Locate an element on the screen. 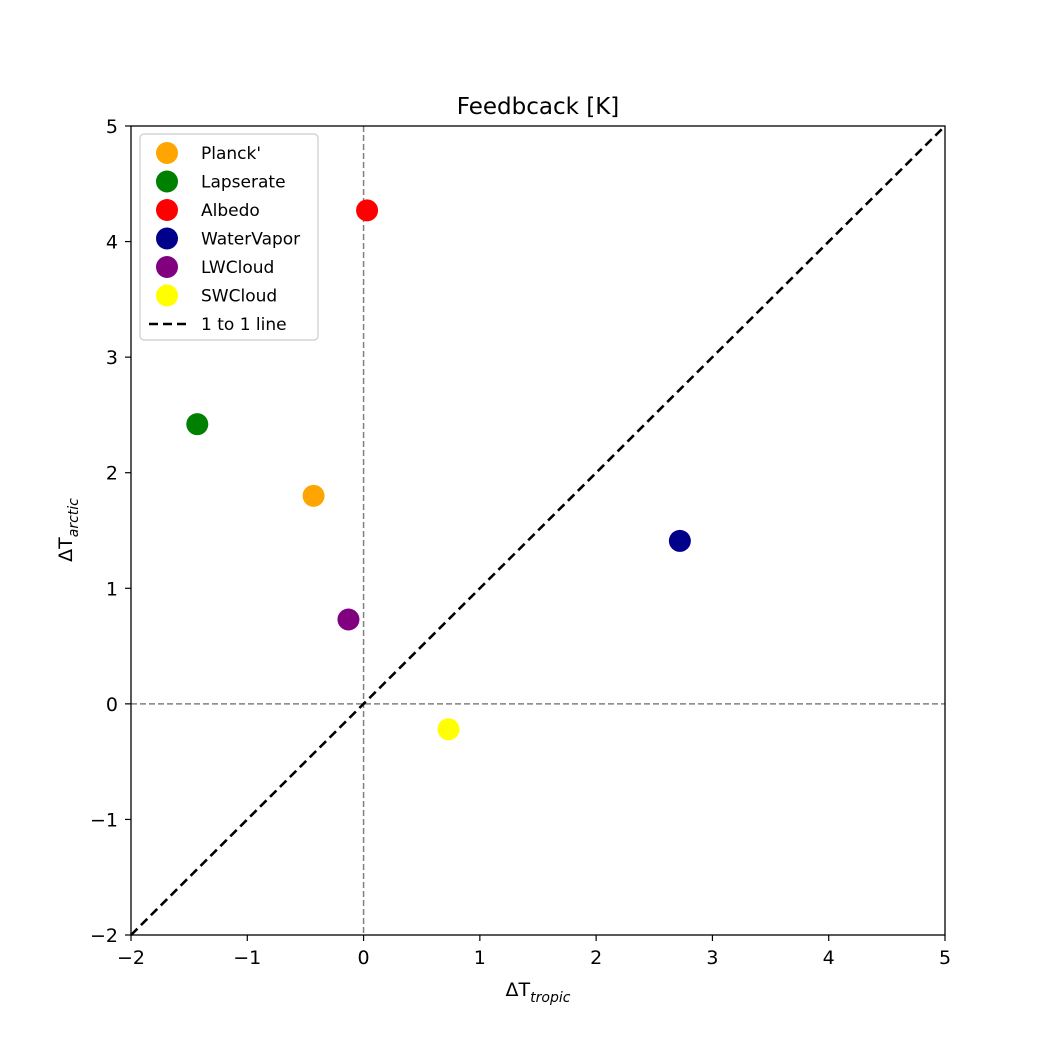 The width and height of the screenshot is (1050, 1050). point-watervapor is located at coordinates (679, 540).